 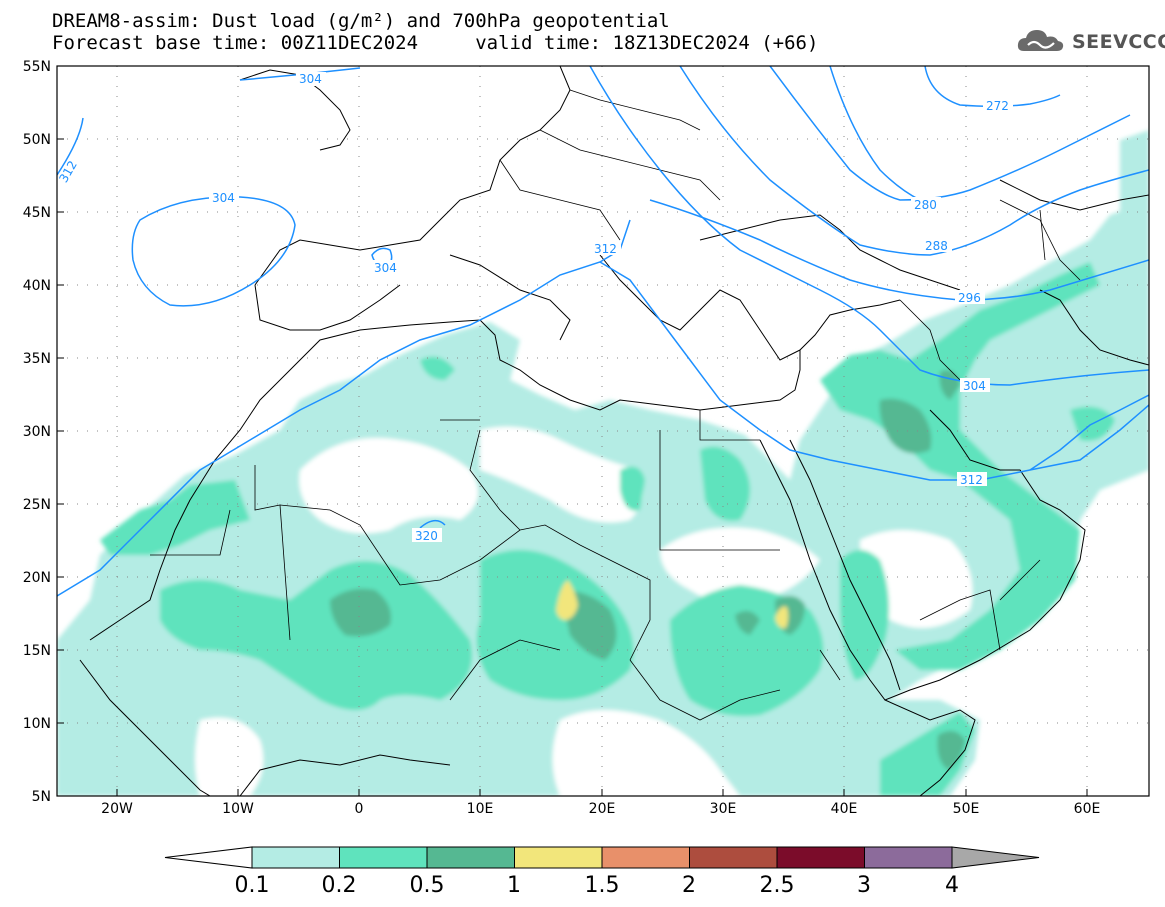 What do you see at coordinates (37, 140) in the screenshot?
I see `lat-tick-label: 50N` at bounding box center [37, 140].